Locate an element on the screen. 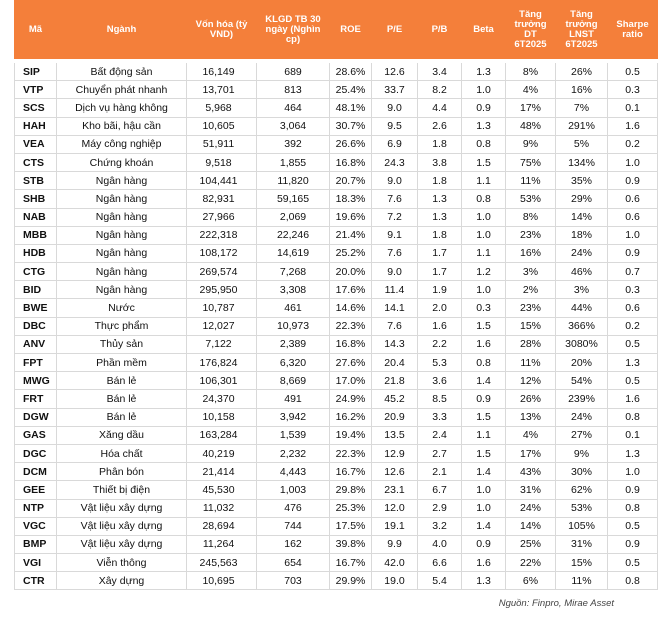  cell-klgd: 476 is located at coordinates (293, 508).